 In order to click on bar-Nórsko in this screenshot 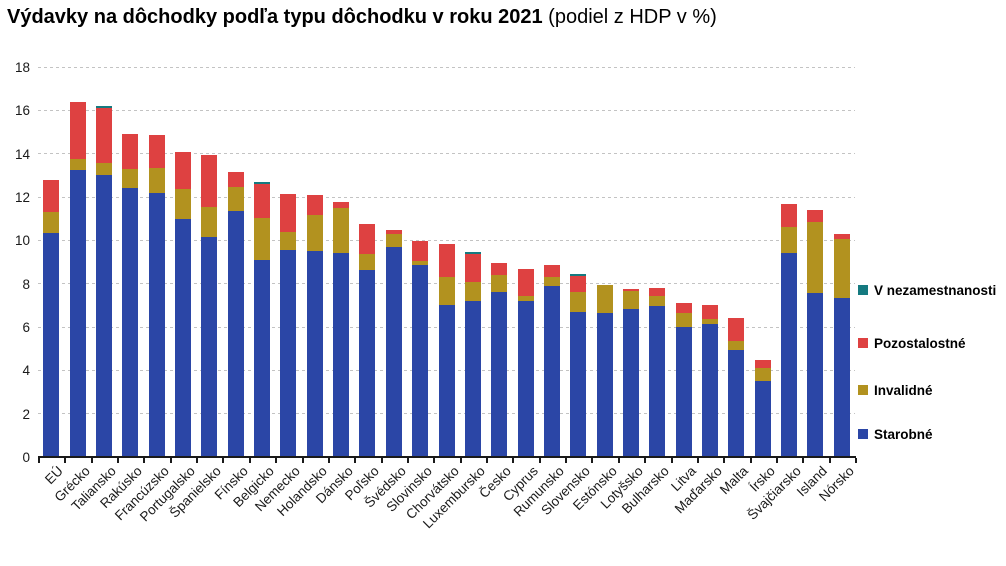, I will do `click(841, 345)`.